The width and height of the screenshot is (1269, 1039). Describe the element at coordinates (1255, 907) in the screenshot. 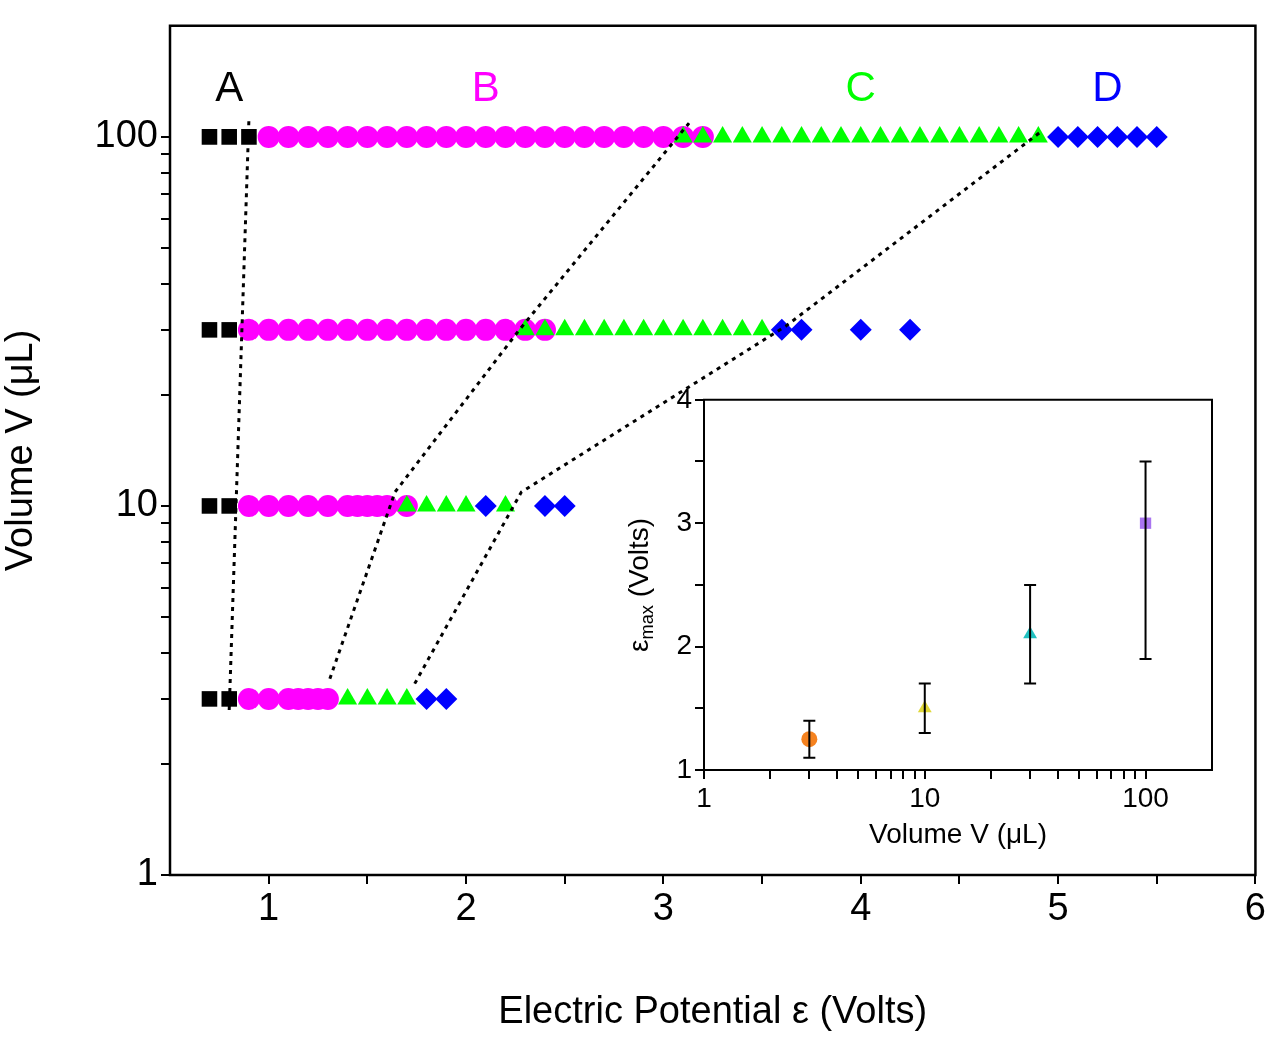

I see `x-tick-label: 6` at that location.